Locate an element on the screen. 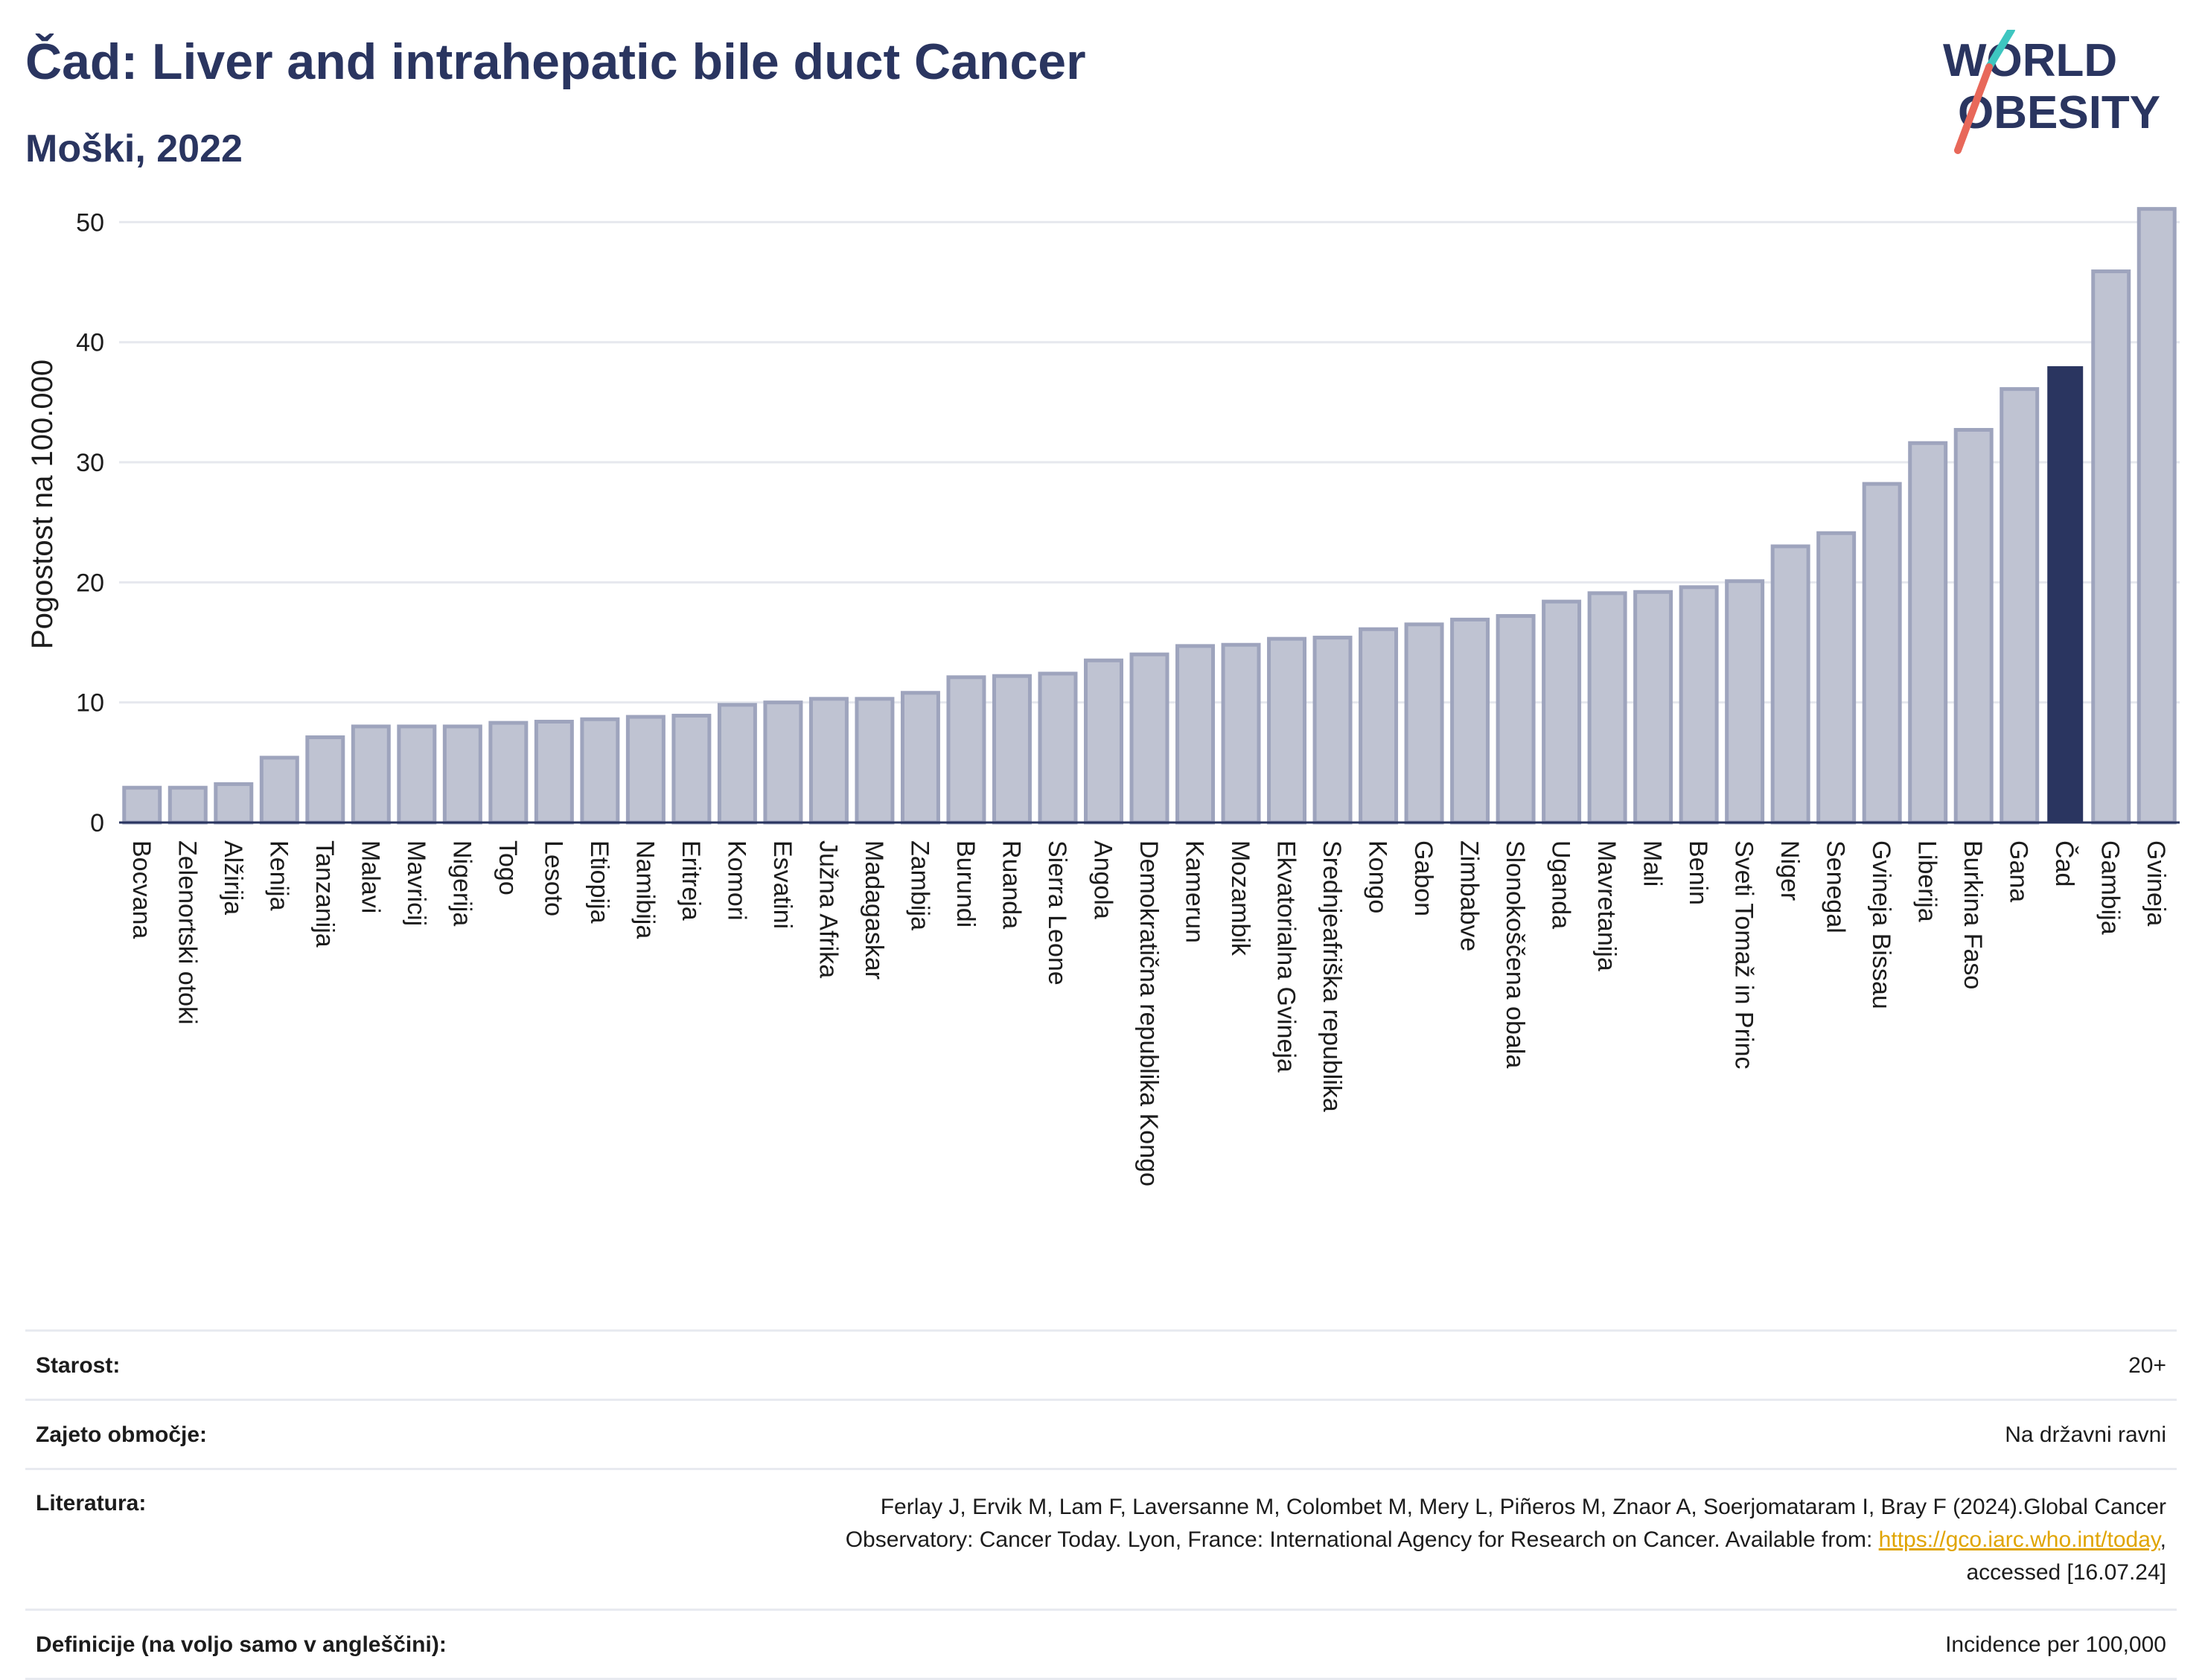 The width and height of the screenshot is (2202, 1680). x-tick-label: Zimbabve is located at coordinates (1469, 896).